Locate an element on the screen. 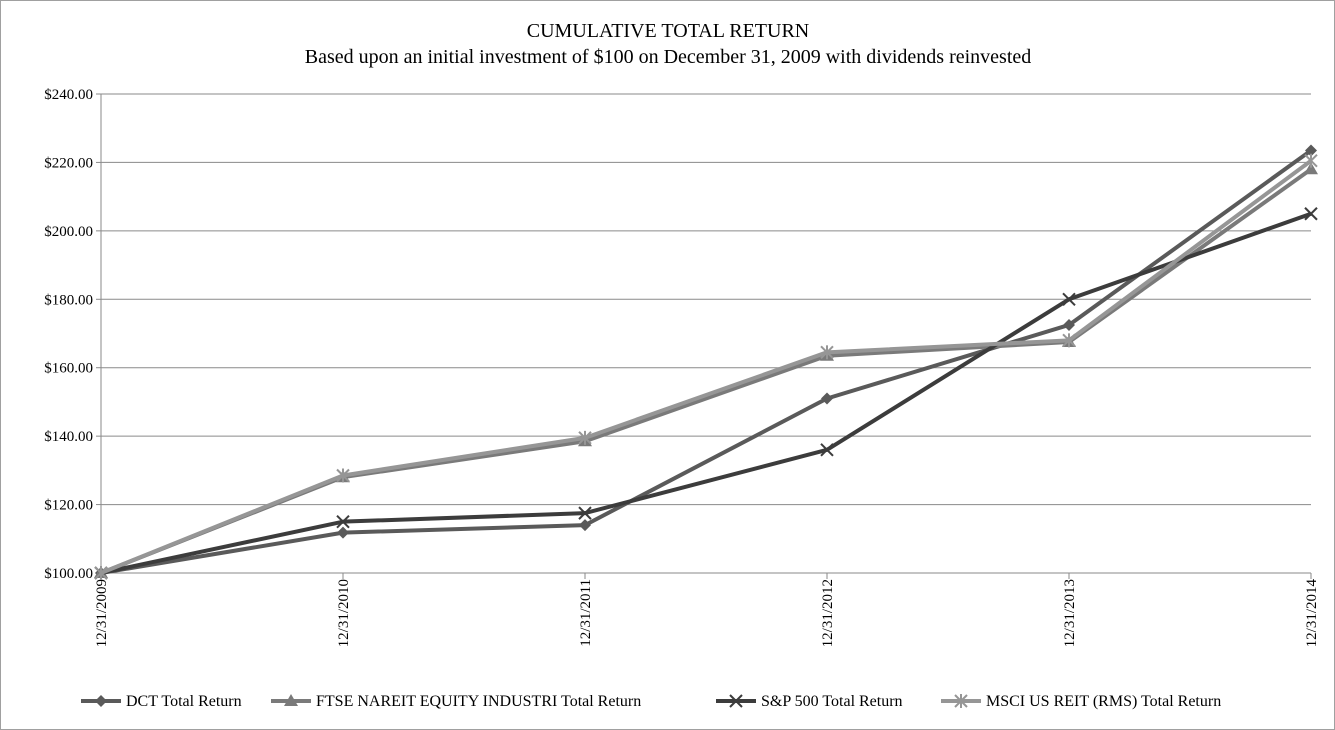  legend-item-0: DCT Total Return is located at coordinates (161, 701).